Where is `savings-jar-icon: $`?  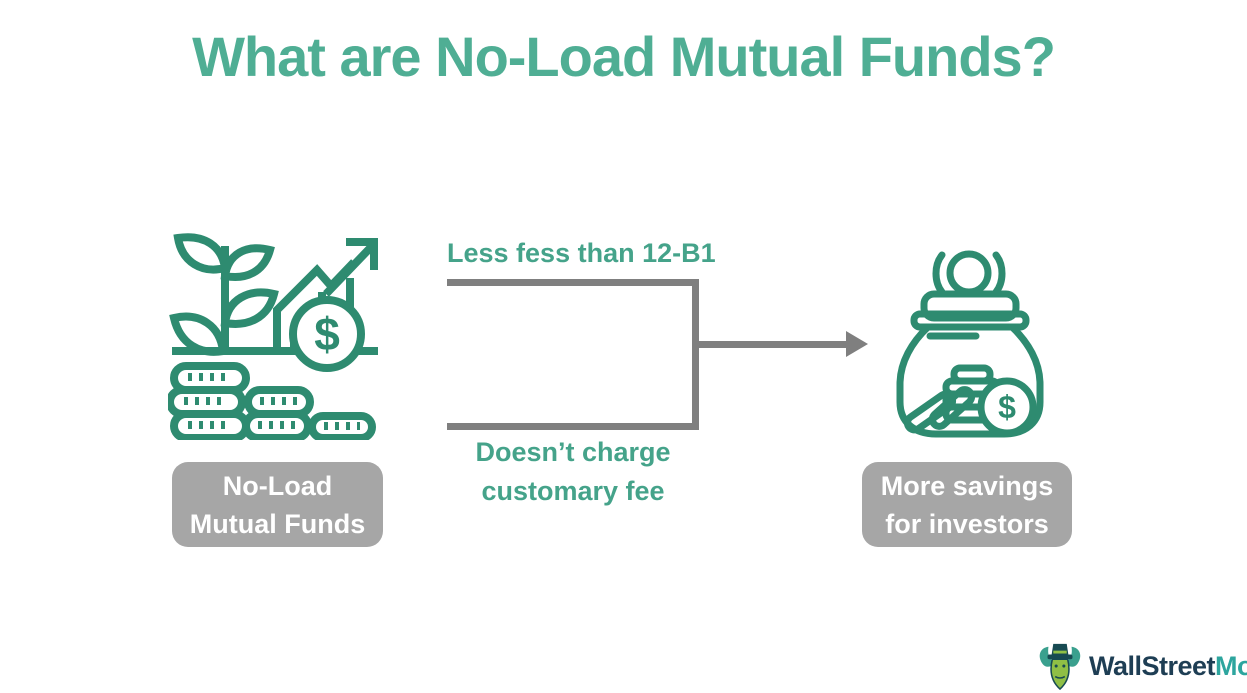
savings-jar-icon: $ is located at coordinates (970, 345).